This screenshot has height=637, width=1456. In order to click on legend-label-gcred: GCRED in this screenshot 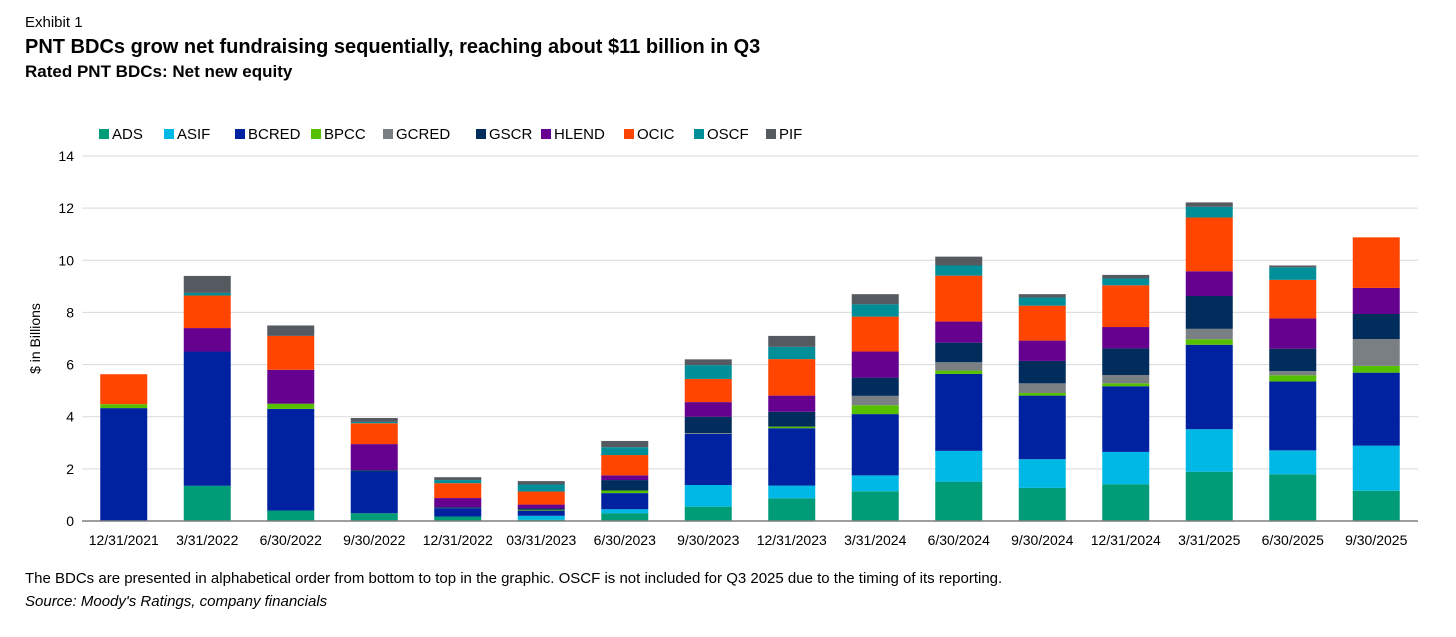, I will do `click(423, 134)`.